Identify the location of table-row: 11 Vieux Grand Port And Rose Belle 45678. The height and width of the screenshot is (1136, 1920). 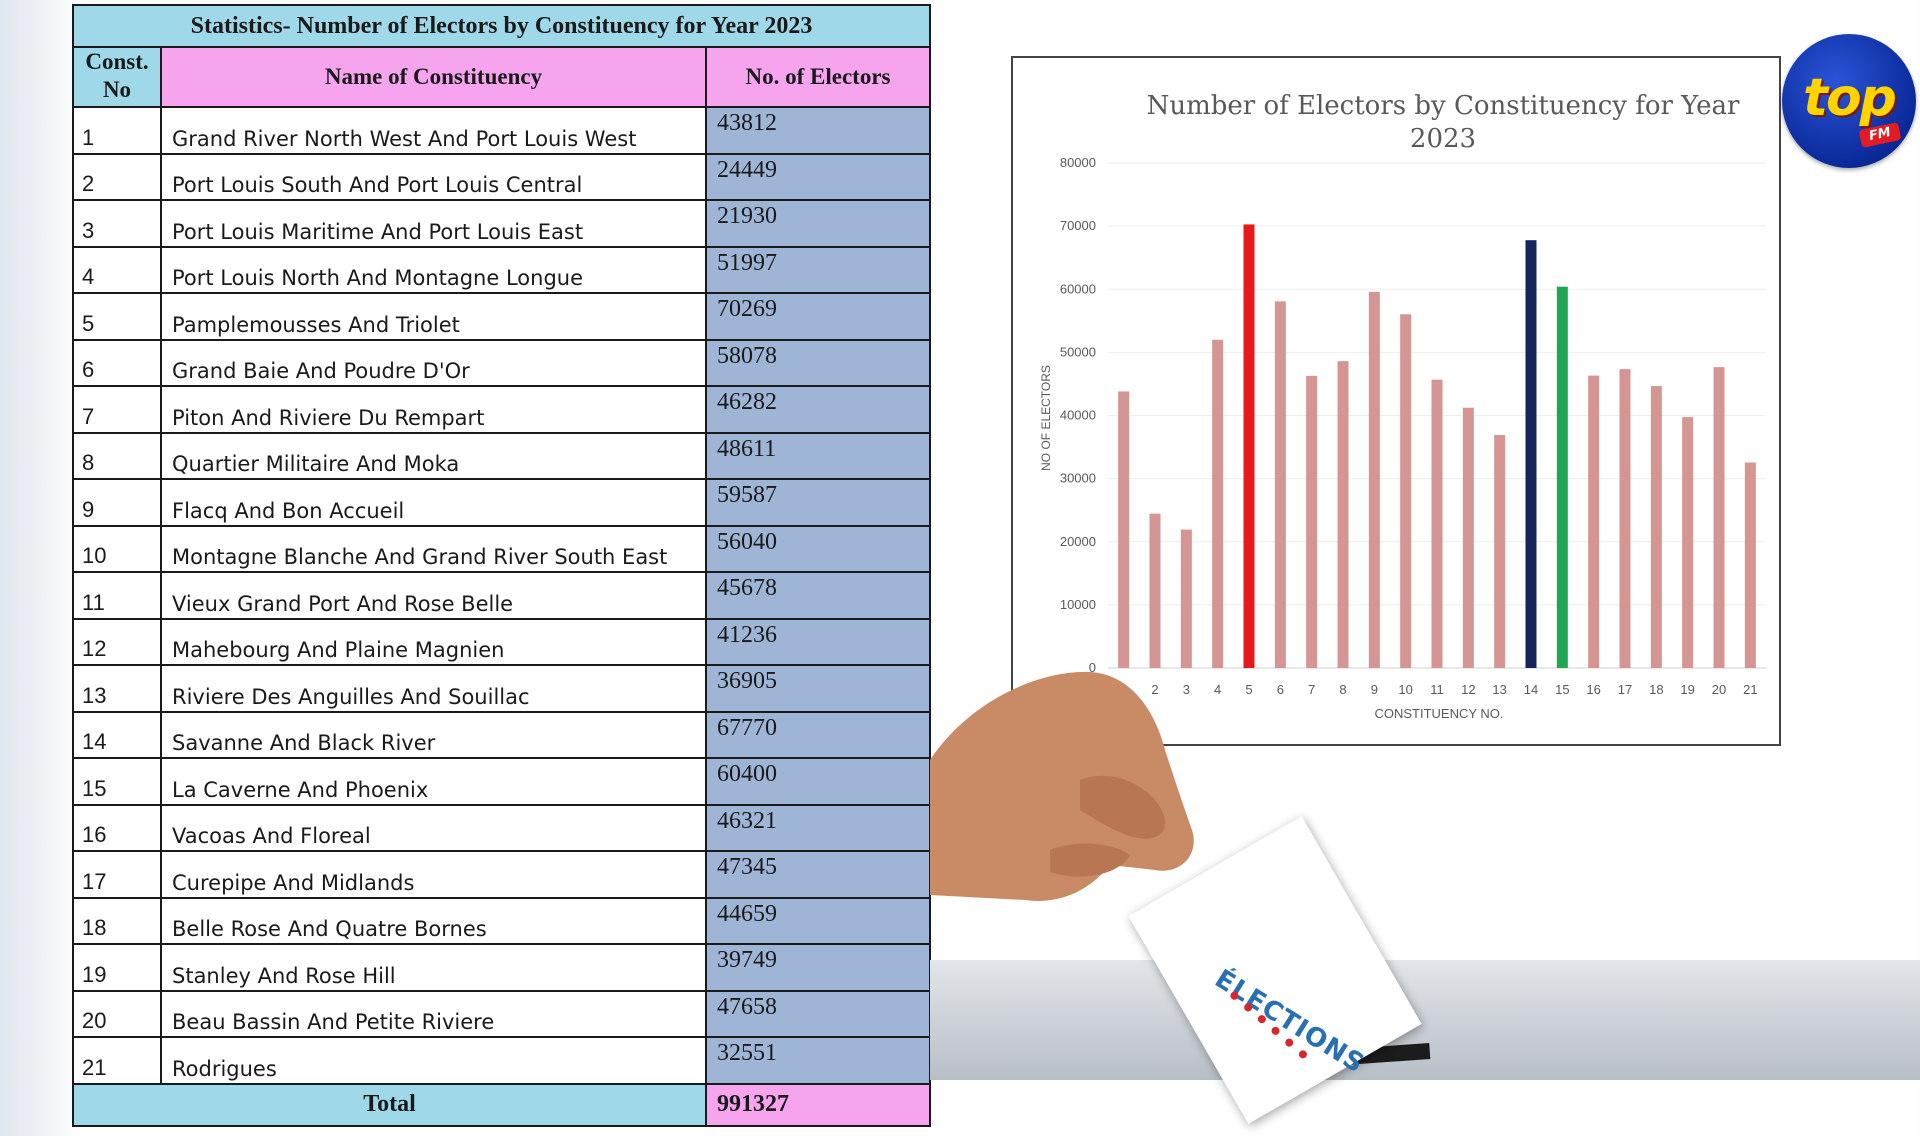
(501, 595).